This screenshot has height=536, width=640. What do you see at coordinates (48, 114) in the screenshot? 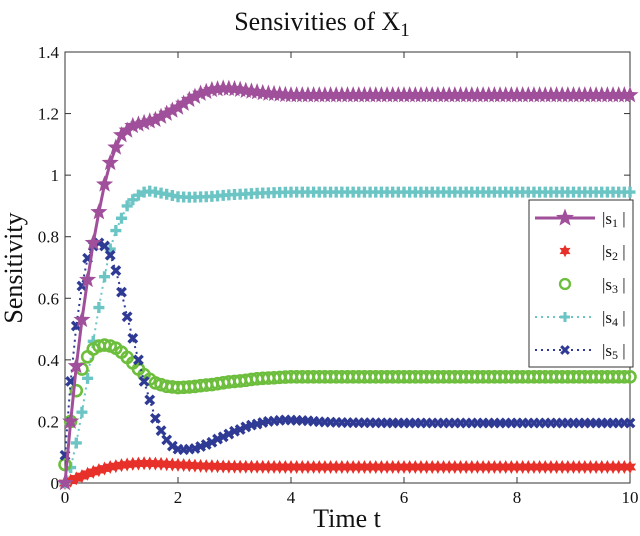
I see `y-tick-label: 1.2` at bounding box center [48, 114].